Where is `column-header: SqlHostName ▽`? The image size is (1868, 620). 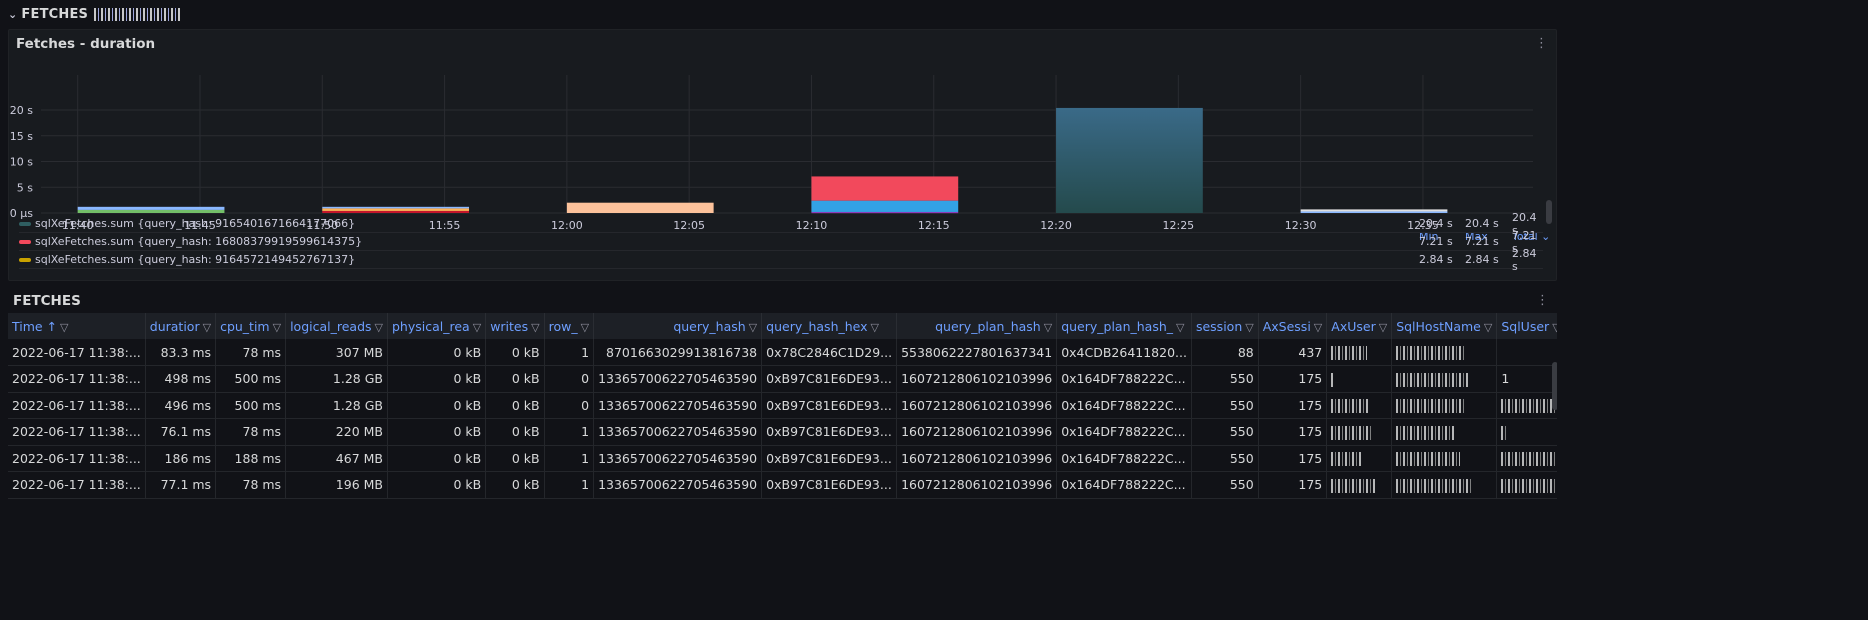 column-header: SqlHostName ▽ is located at coordinates (1444, 326).